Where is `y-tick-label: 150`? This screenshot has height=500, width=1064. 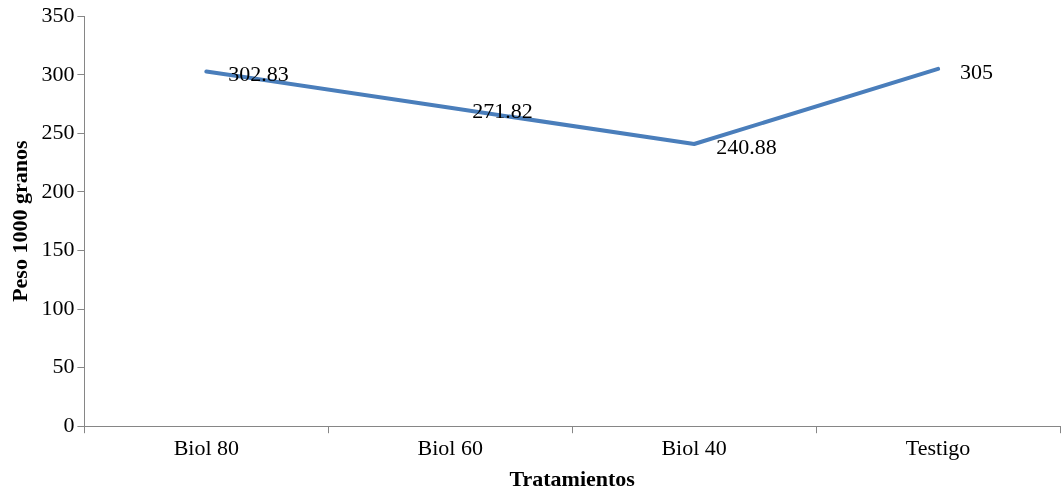
y-tick-label: 150 is located at coordinates (58, 249).